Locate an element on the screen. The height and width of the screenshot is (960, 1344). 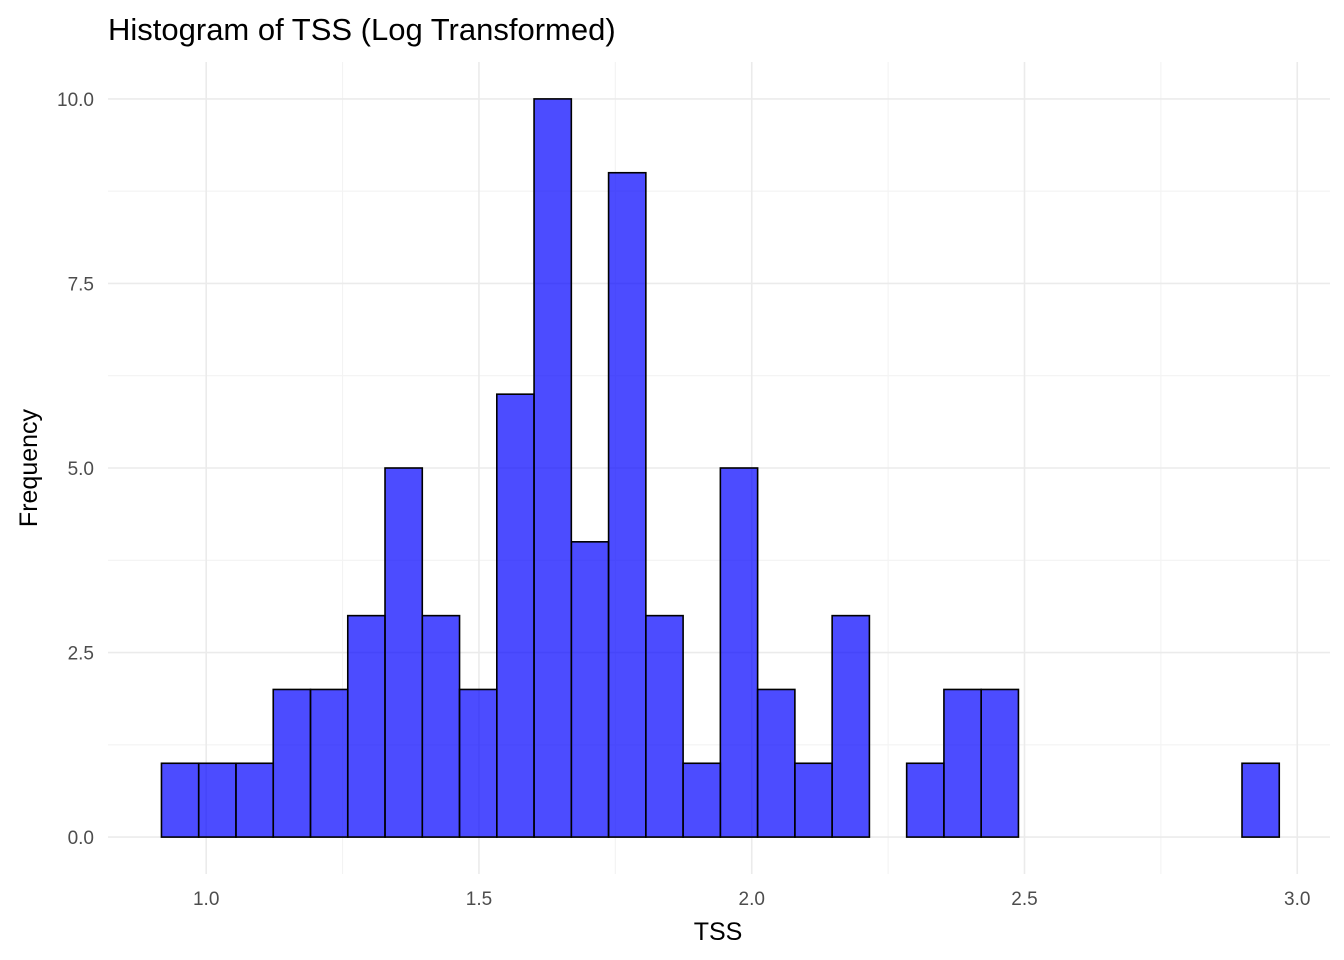
x-tick-label: 3.0 is located at coordinates (1297, 899).